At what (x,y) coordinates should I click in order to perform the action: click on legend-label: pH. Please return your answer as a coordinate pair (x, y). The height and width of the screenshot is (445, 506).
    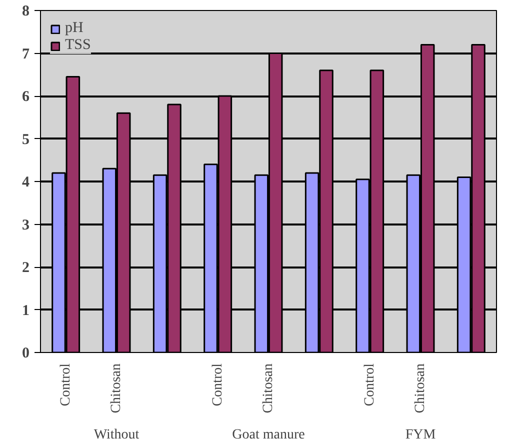
    Looking at the image, I should click on (74, 28).